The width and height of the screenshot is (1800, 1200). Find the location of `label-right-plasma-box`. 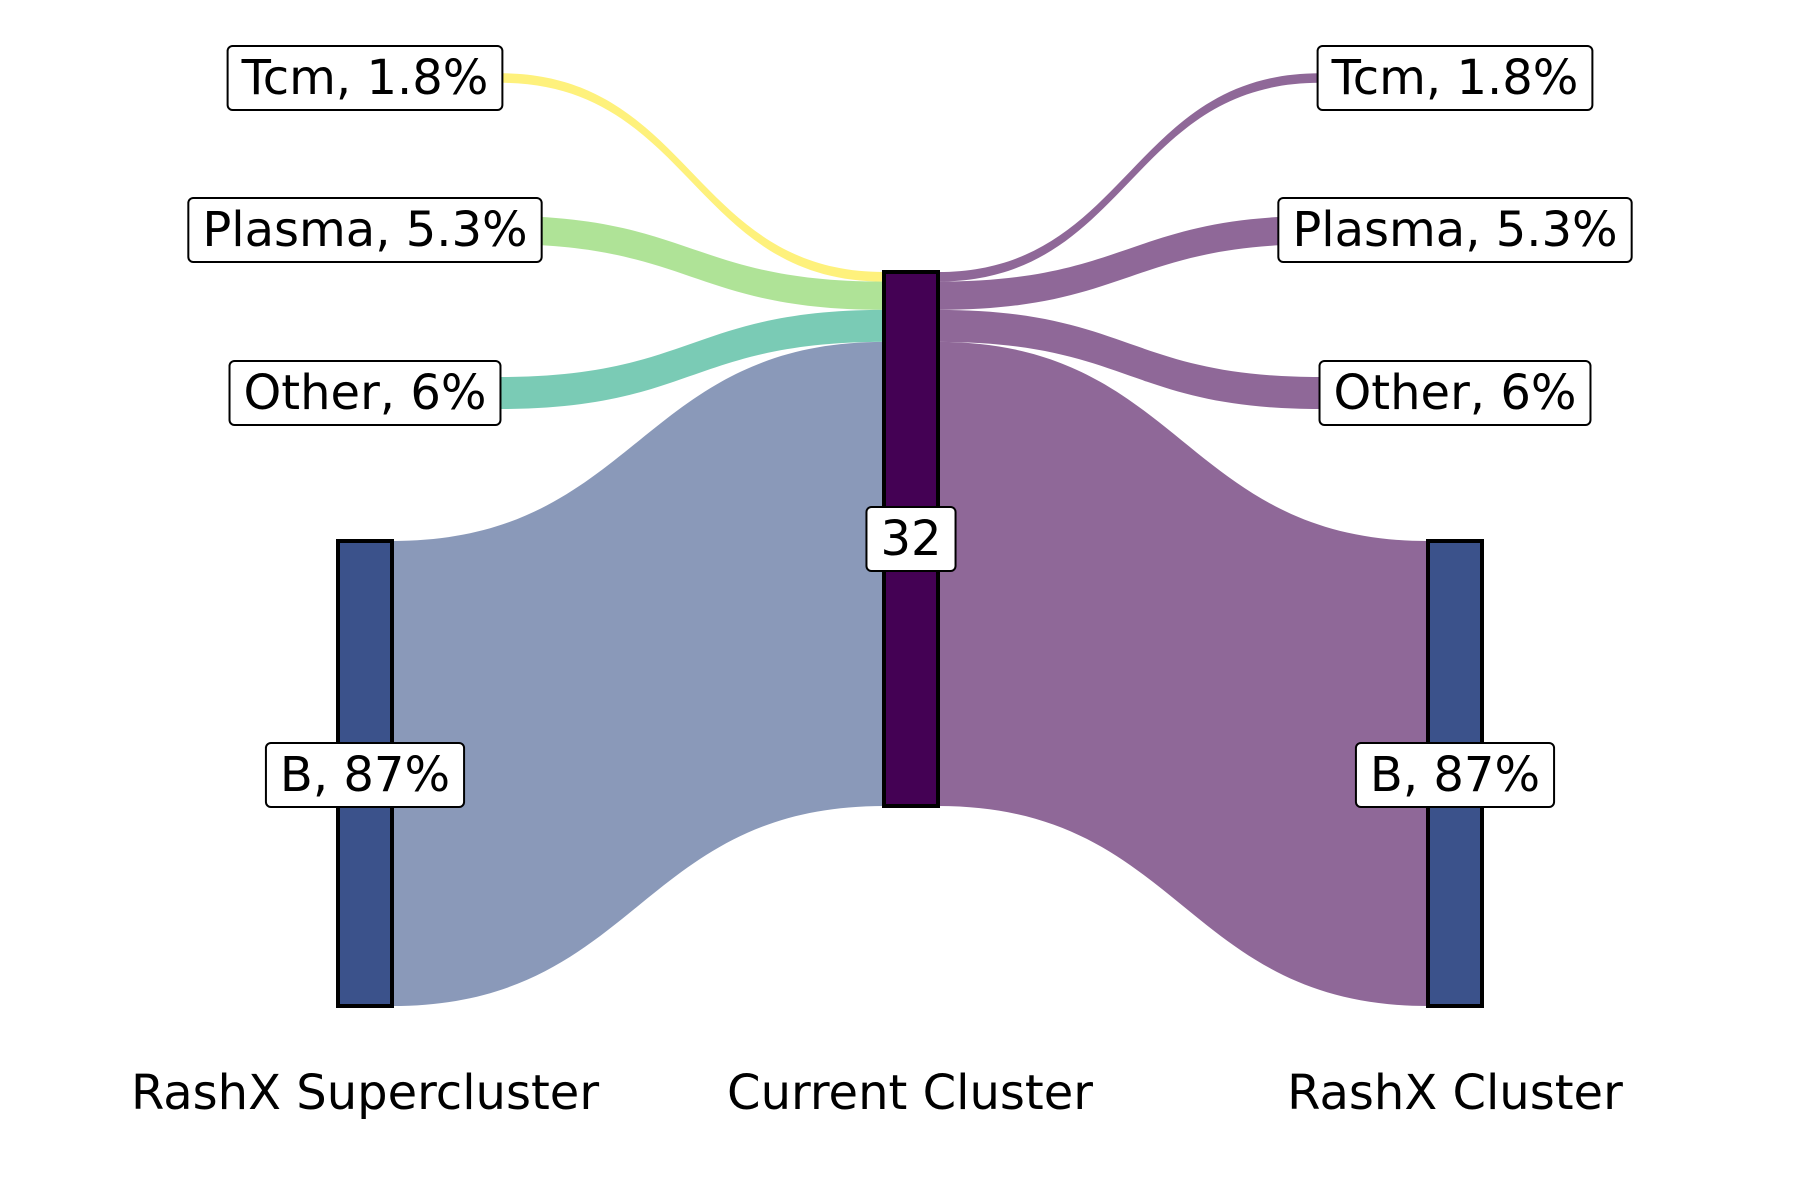

label-right-plasma-box is located at coordinates (1455, 230).